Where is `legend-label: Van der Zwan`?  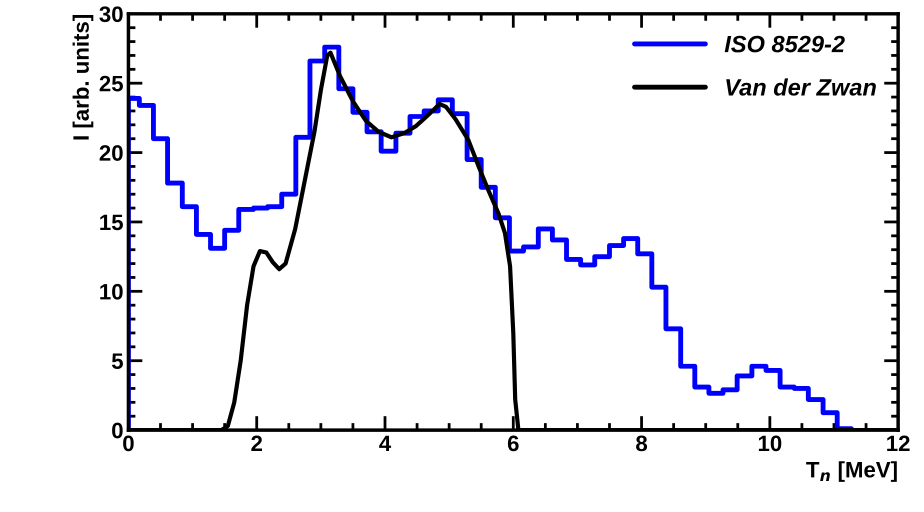 legend-label: Van der Zwan is located at coordinates (801, 87).